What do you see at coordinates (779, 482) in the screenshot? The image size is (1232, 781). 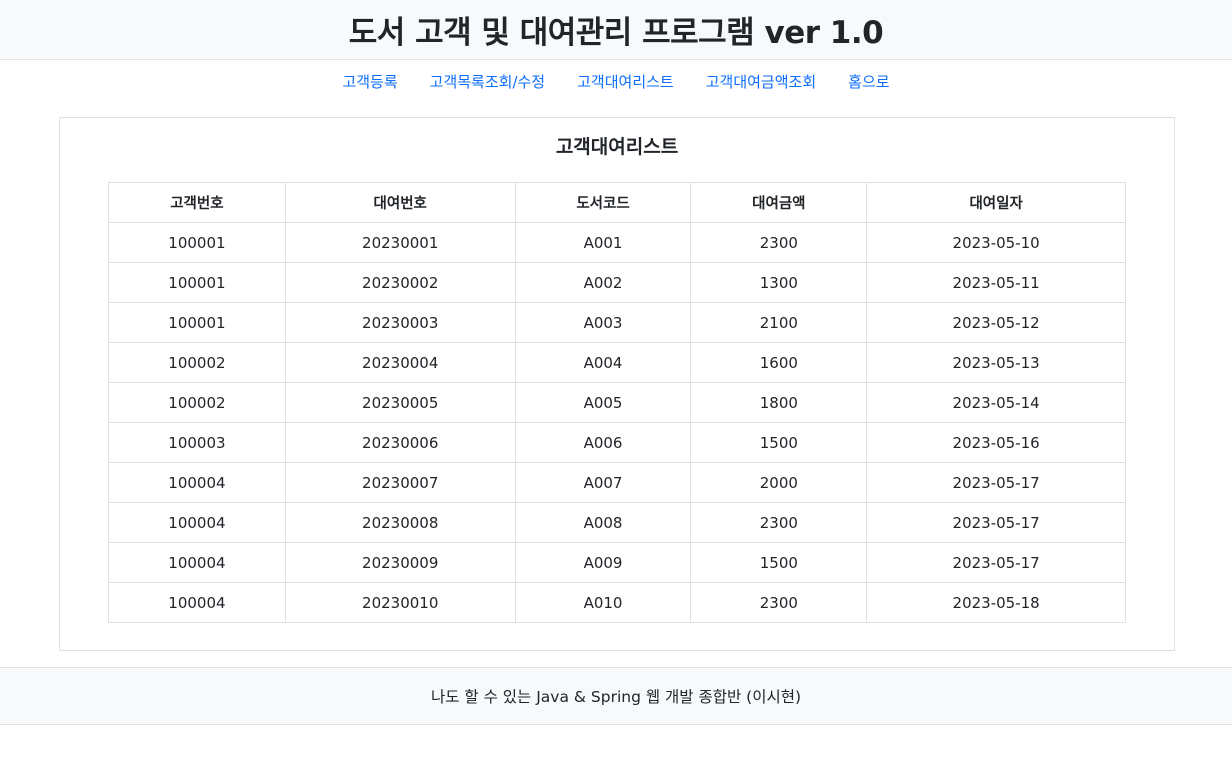 I see `cell-rental-amount: 2000` at bounding box center [779, 482].